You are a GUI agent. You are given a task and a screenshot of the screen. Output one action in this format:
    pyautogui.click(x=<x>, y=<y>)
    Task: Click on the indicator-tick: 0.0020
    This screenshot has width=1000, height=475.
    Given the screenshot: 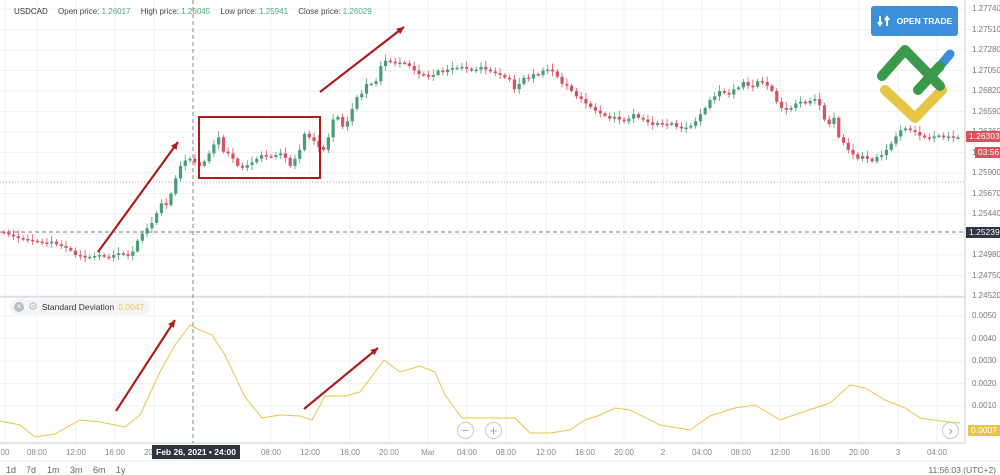 What is the action you would take?
    pyautogui.click(x=984, y=383)
    